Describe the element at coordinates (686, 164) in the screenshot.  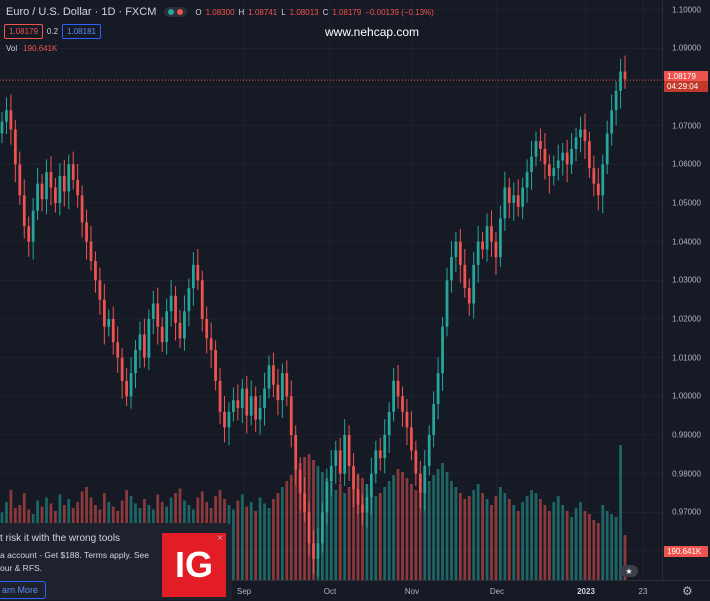
I see `price-tick-label: 1.06000` at that location.